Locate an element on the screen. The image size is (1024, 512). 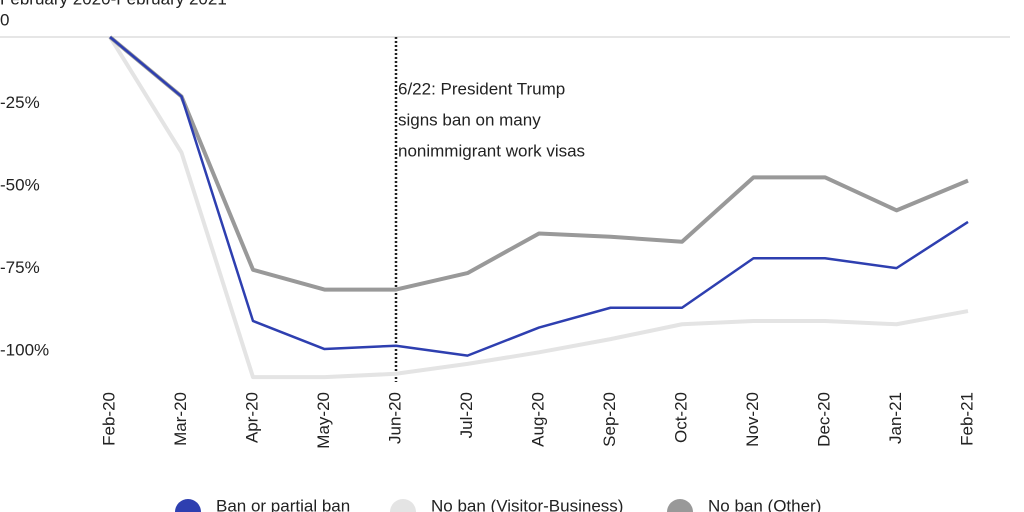
y-tick-label: -25% is located at coordinates (20, 102).